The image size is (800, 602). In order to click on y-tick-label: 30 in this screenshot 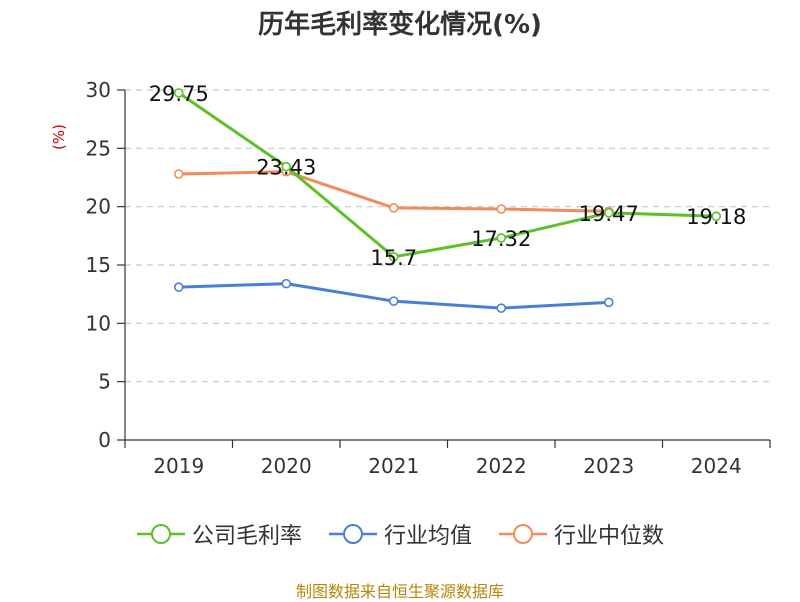, I will do `click(98, 90)`.